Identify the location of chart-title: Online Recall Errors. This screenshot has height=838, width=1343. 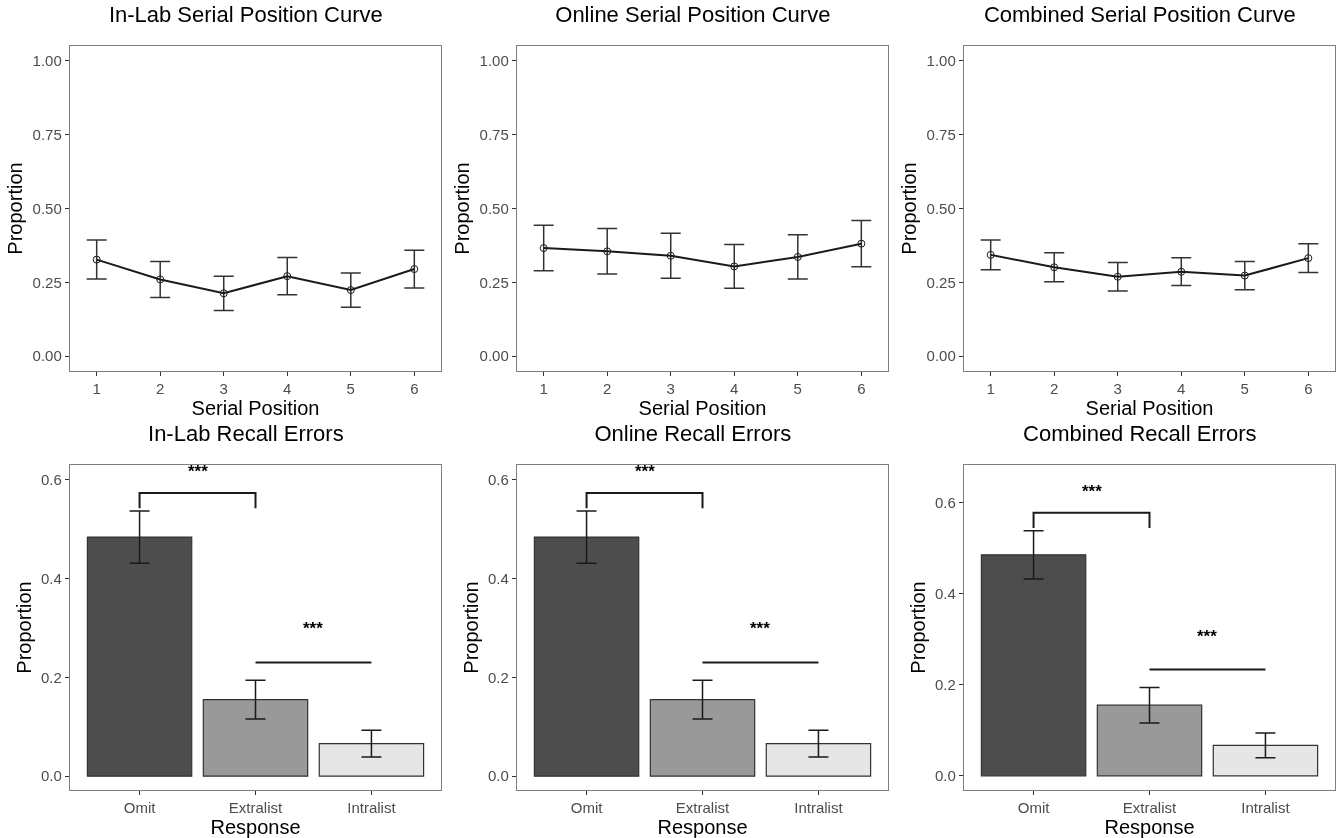
(693, 433).